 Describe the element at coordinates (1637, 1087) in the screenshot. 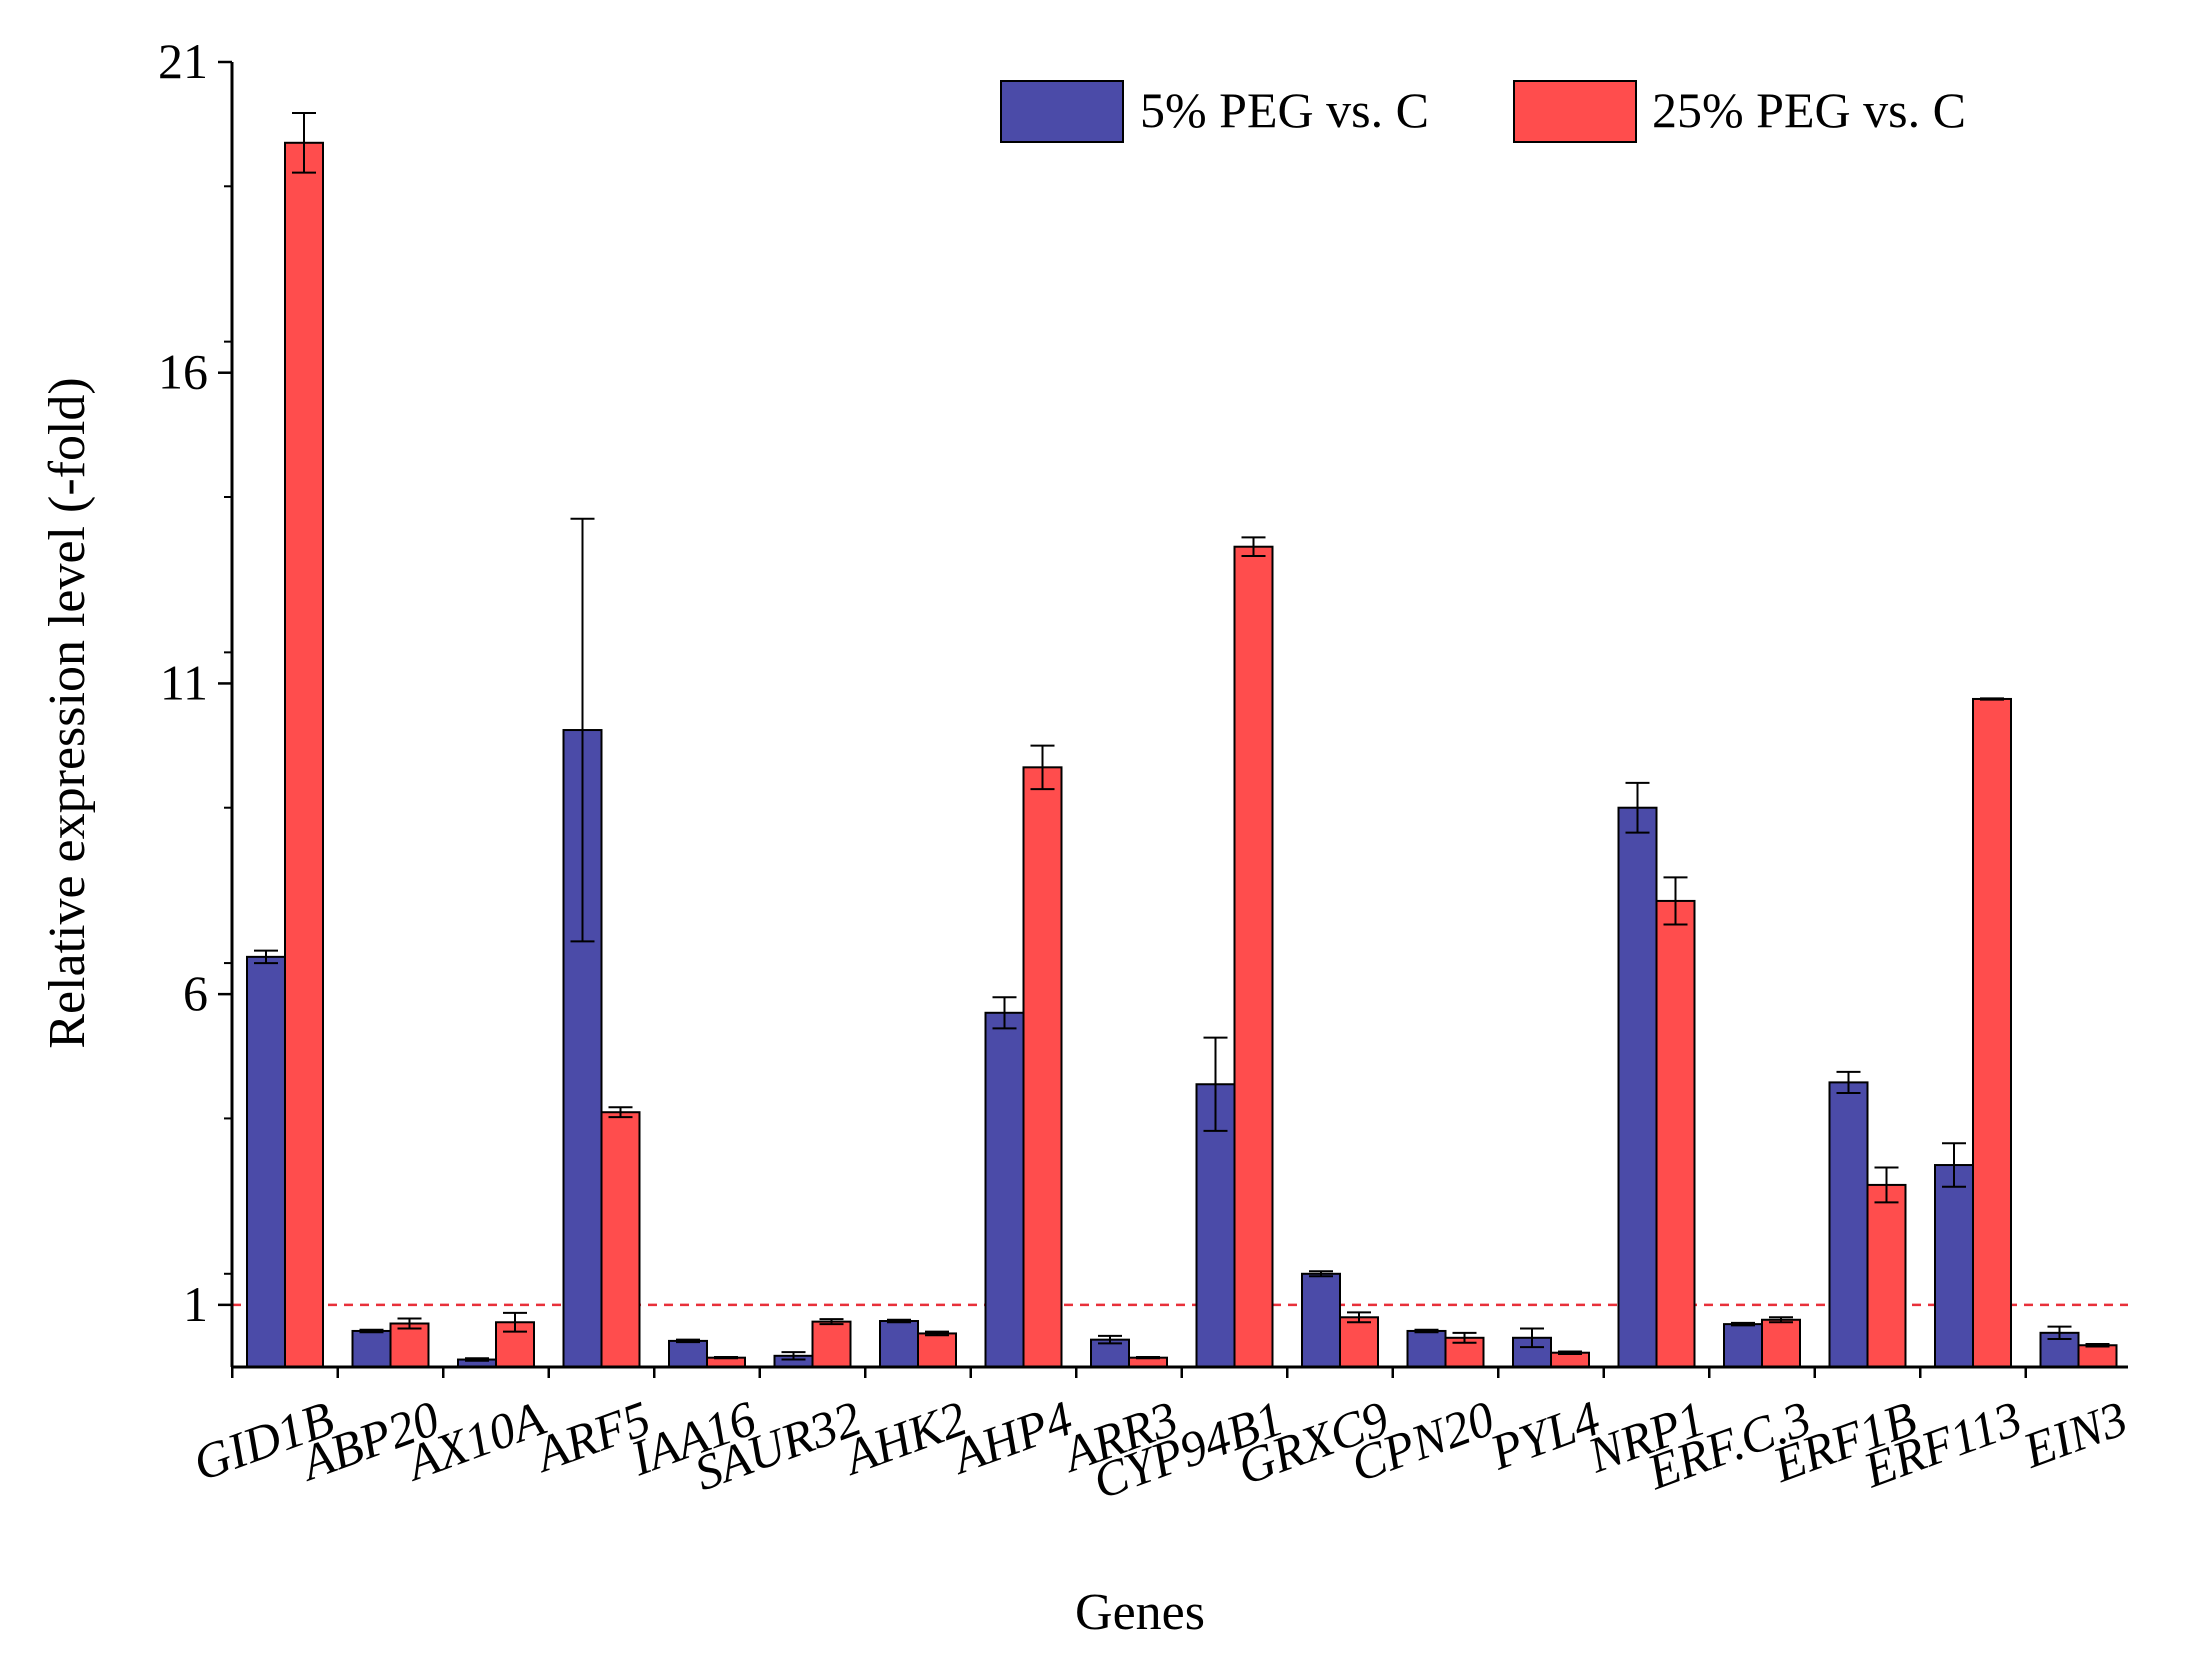

I see `bar-5pct-nrp1` at that location.